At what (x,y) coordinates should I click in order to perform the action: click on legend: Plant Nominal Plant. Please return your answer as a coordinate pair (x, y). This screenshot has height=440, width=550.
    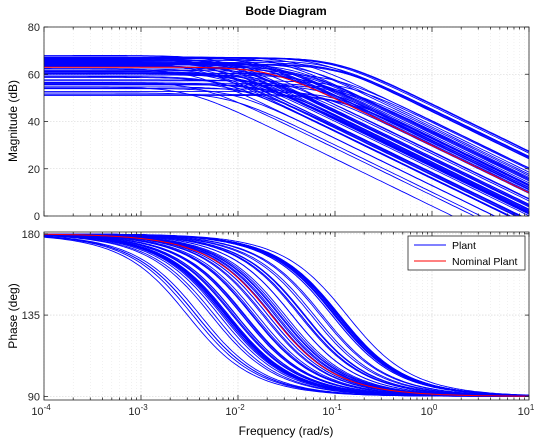
    Looking at the image, I should click on (466, 253).